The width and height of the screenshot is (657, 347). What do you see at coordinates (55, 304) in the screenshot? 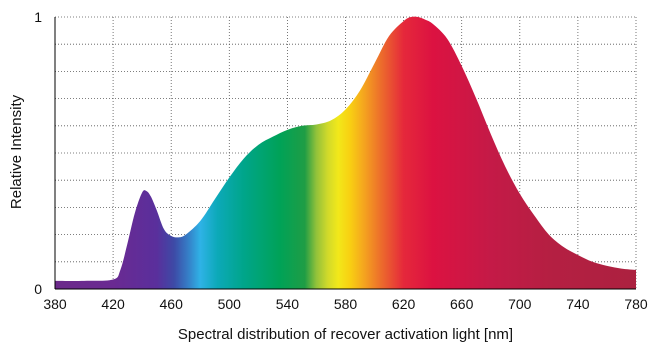
I see `x-tick-label: 380` at bounding box center [55, 304].